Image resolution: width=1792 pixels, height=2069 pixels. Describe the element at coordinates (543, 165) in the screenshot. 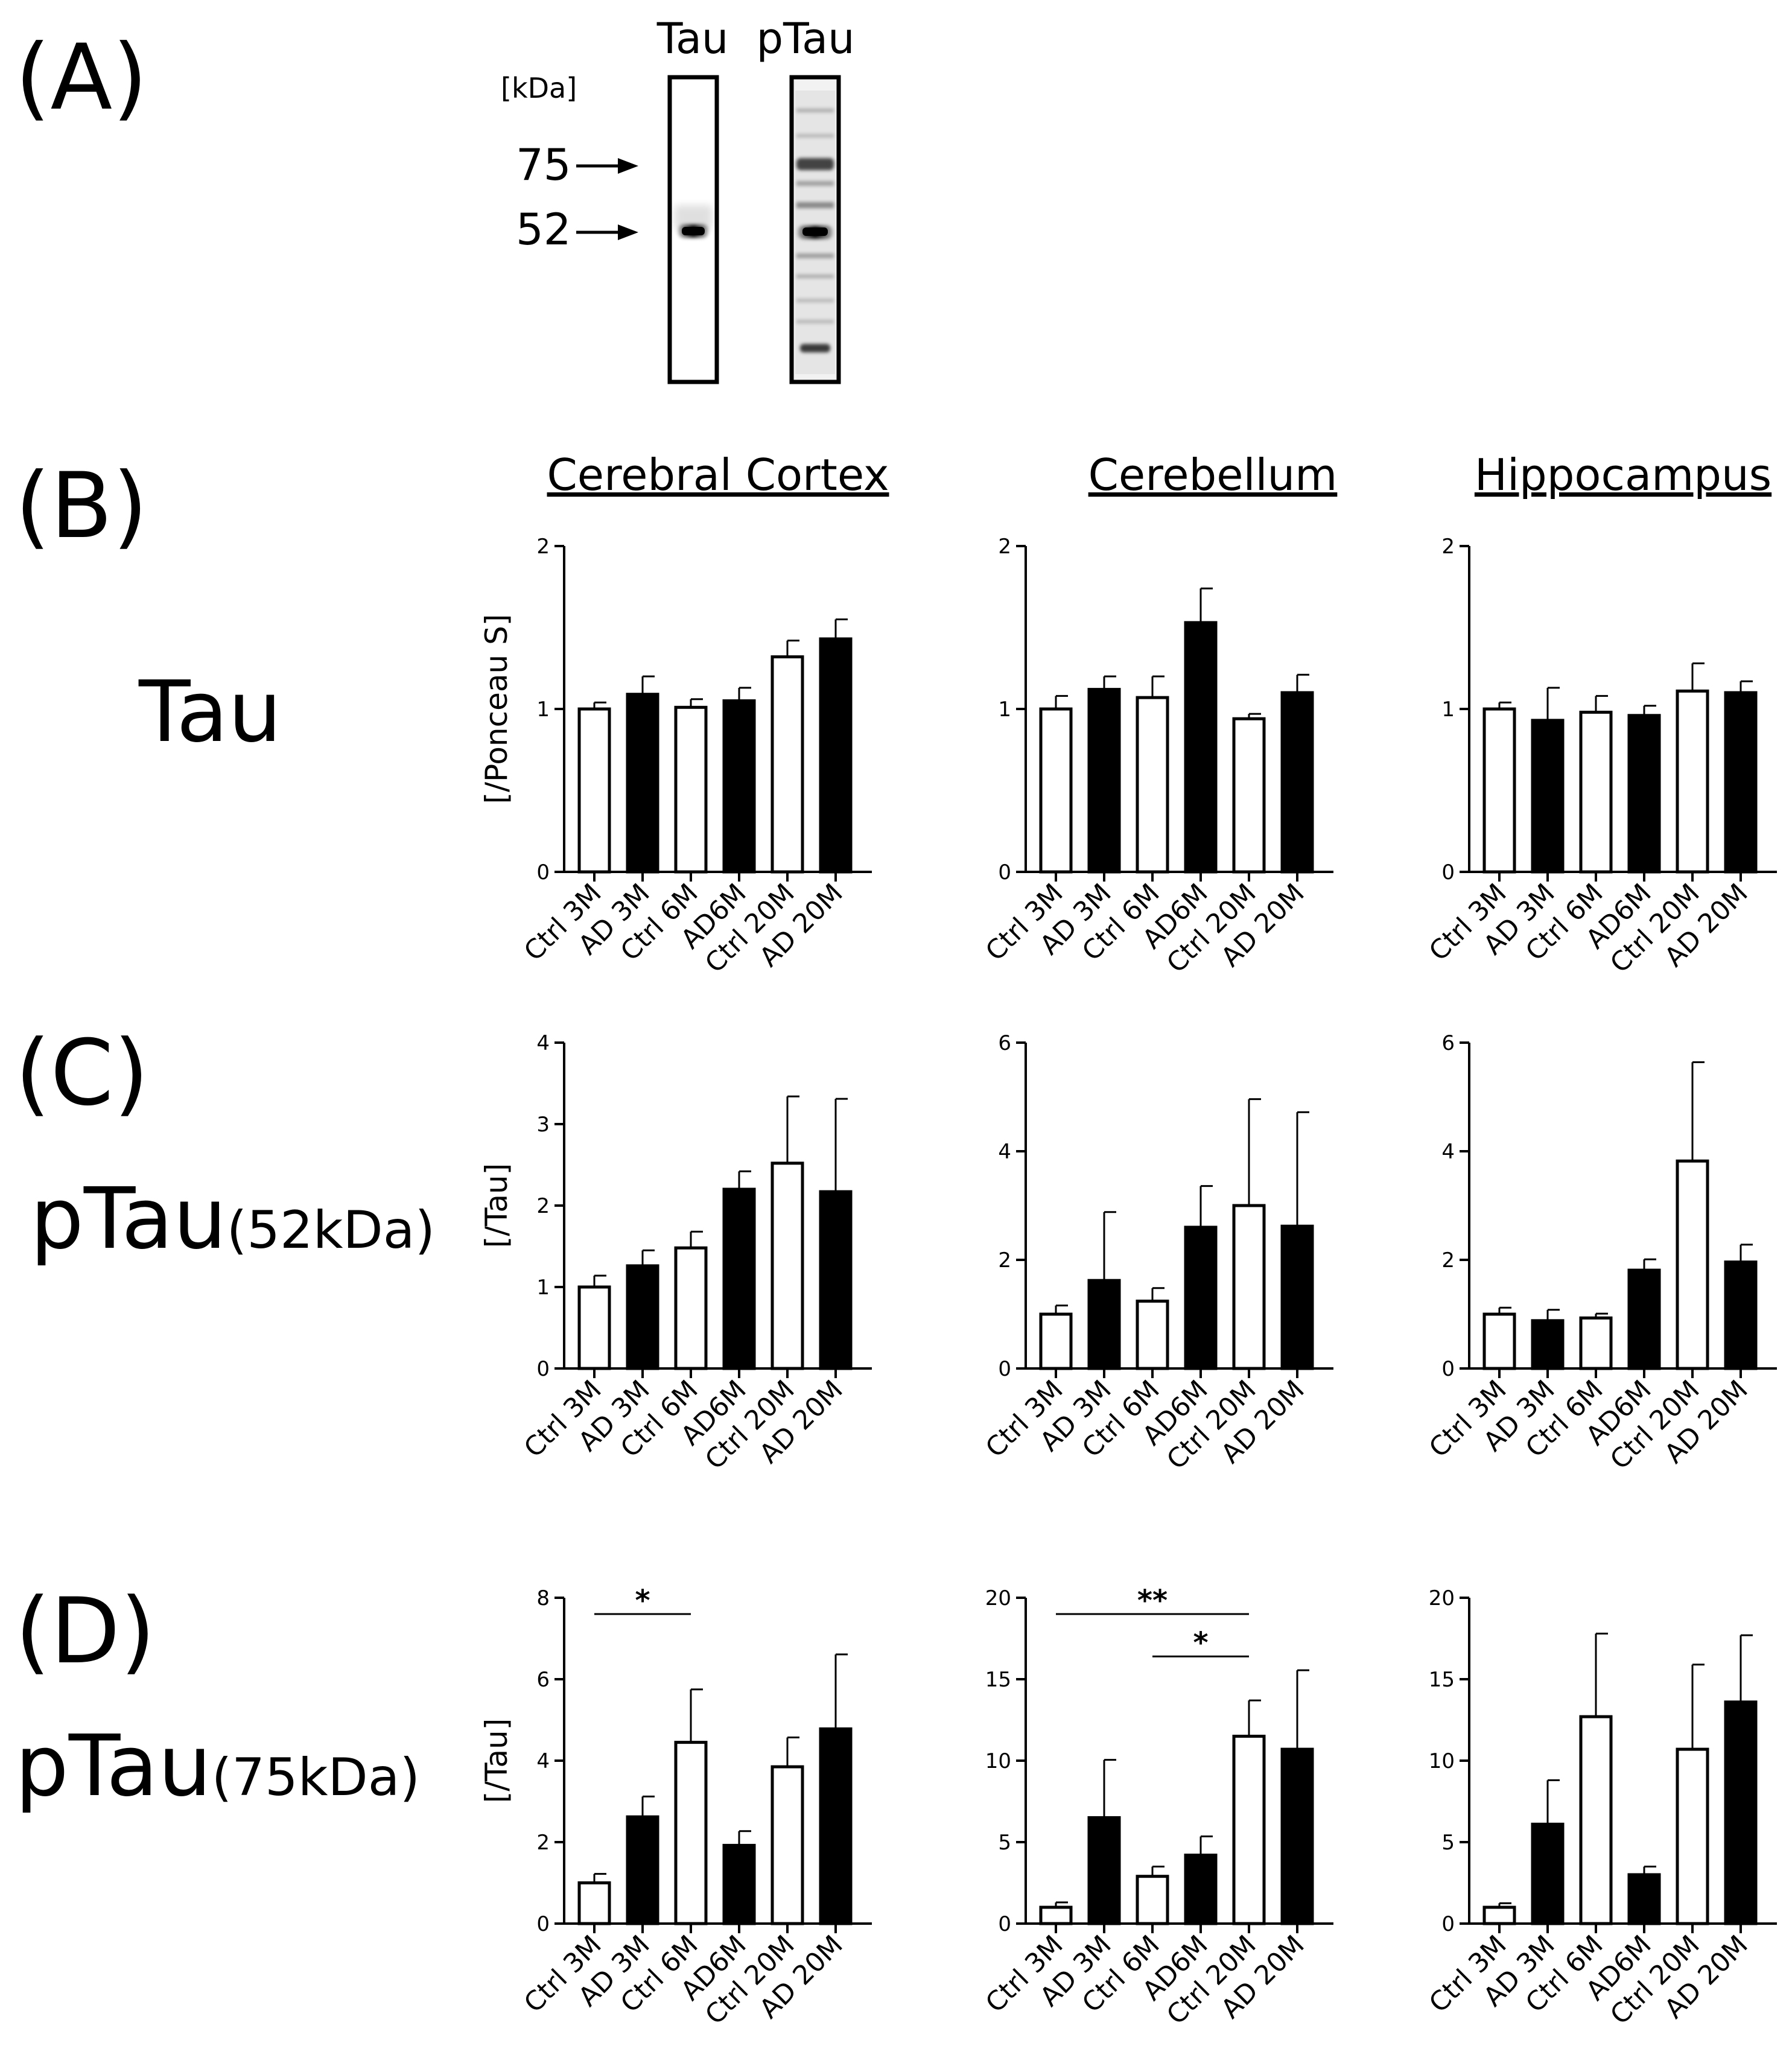

I see `marker-75-label: 75` at that location.